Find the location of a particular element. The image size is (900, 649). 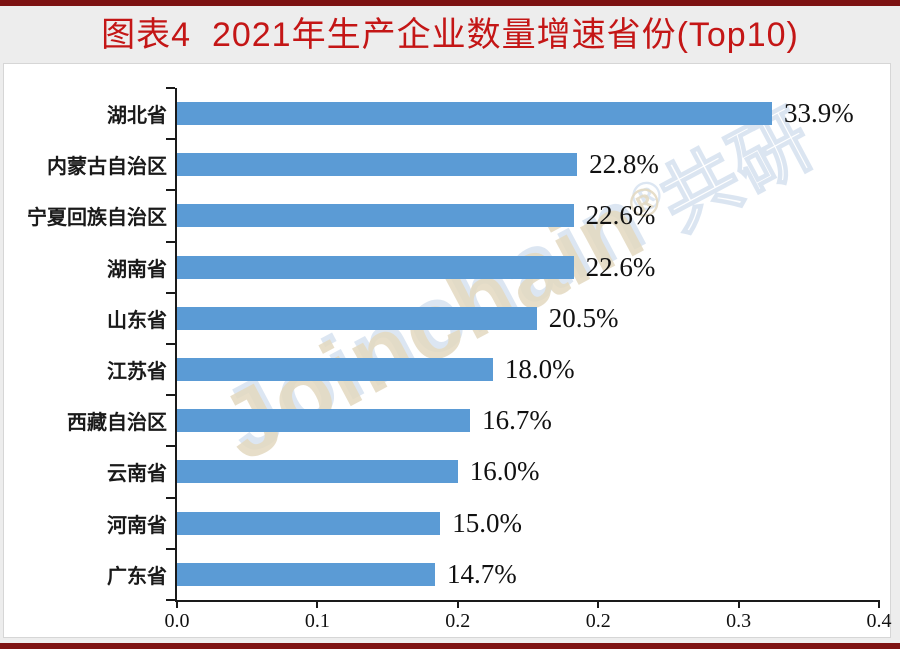

chart-title: 图表4 2021年生产企业数量增速省份(Top10) is located at coordinates (450, 35).